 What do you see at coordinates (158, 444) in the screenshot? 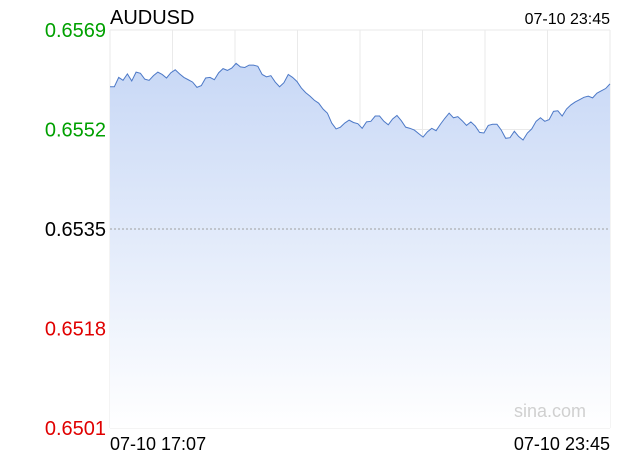
I see `x-tick-start: 07-10 17:07` at bounding box center [158, 444].